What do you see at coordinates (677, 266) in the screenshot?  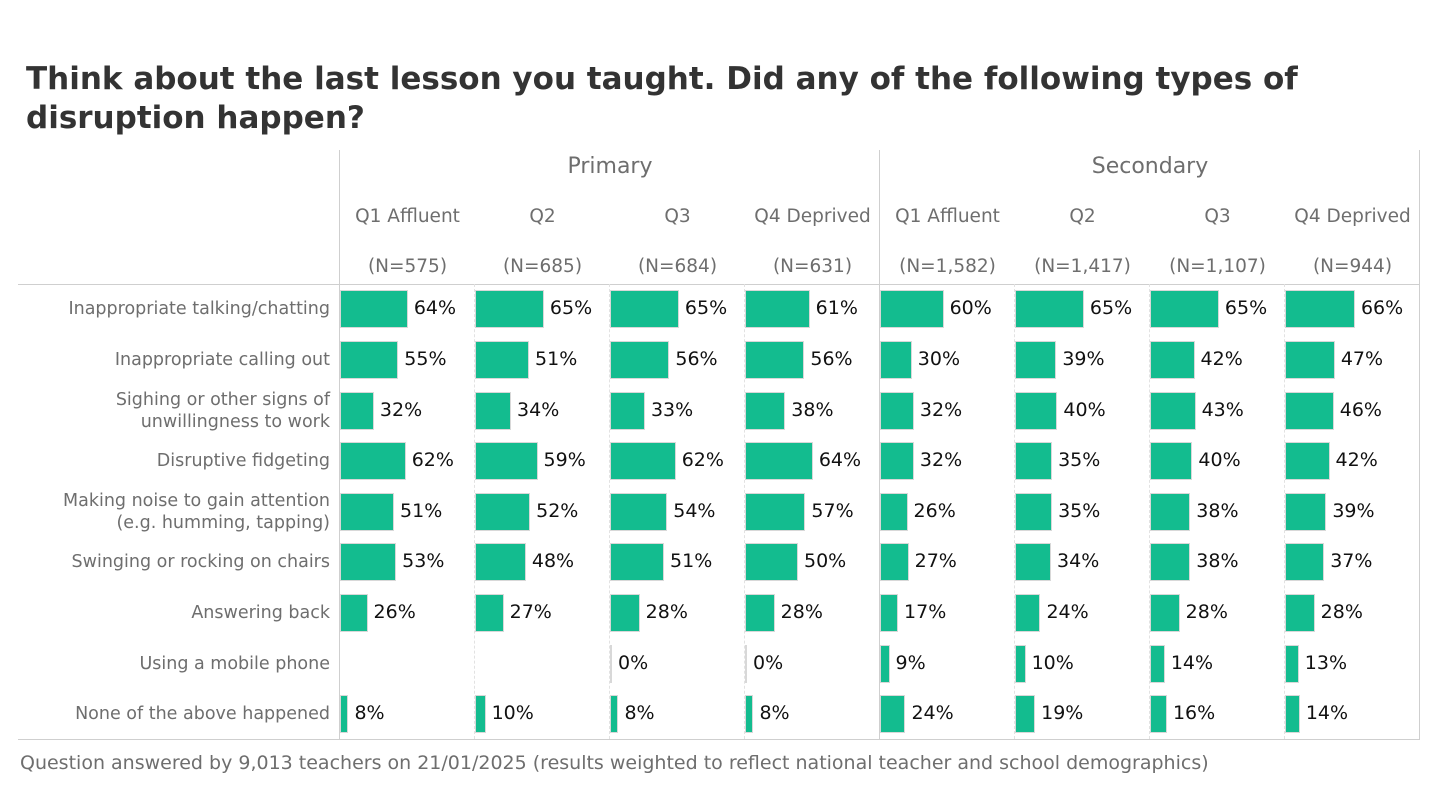 I see `column-n: (N=684)` at bounding box center [677, 266].